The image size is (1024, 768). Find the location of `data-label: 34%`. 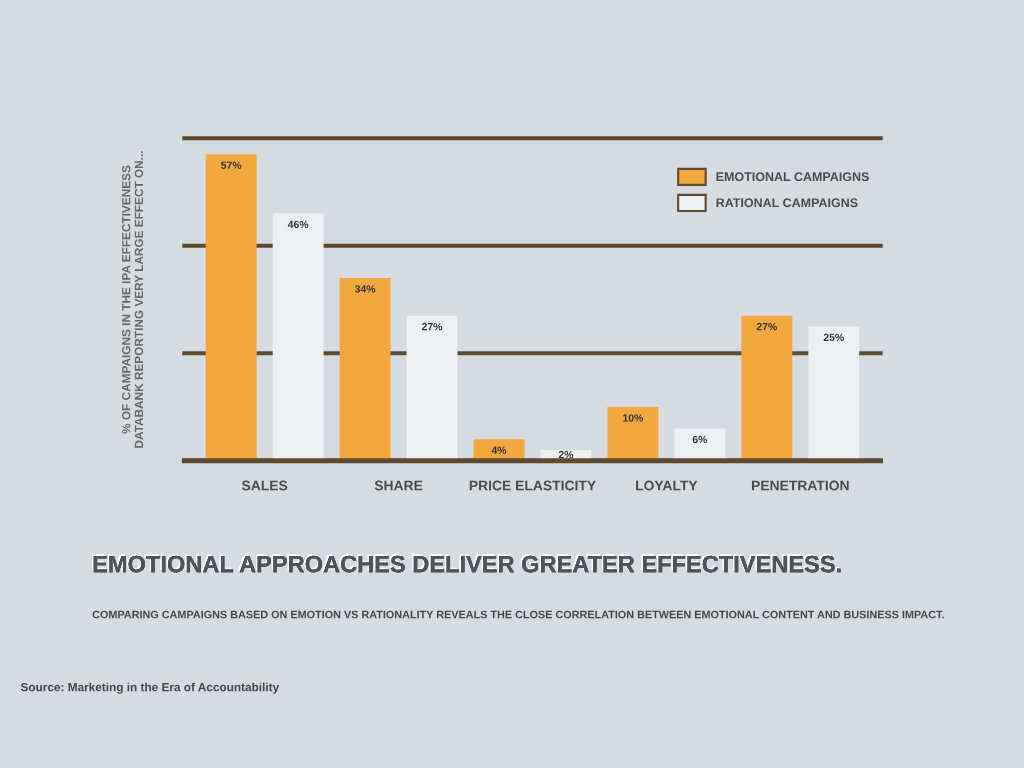

data-label: 34% is located at coordinates (365, 289).